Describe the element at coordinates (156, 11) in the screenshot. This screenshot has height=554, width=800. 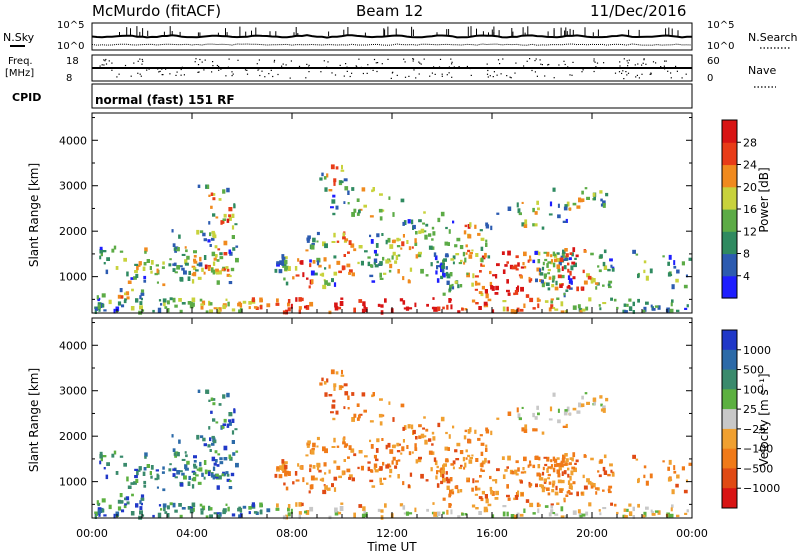
I see `station-title: McMurdo (fitACF)` at that location.